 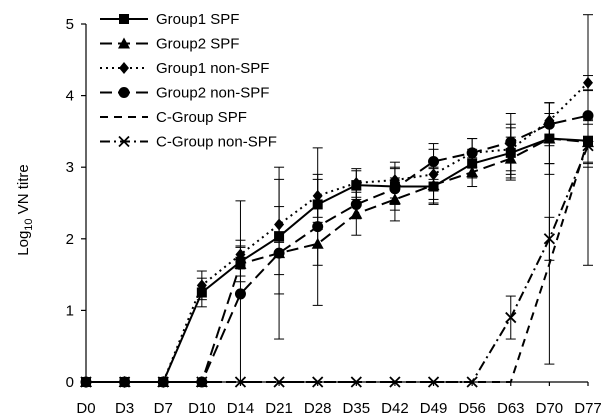 I want to click on x-tick-label: D14, so click(x=241, y=408).